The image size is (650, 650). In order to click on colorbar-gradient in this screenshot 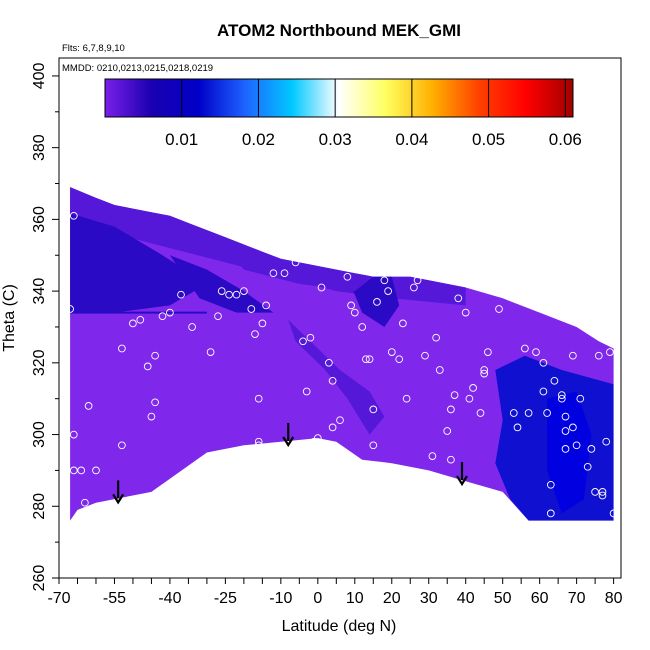, I will do `click(339, 98)`.